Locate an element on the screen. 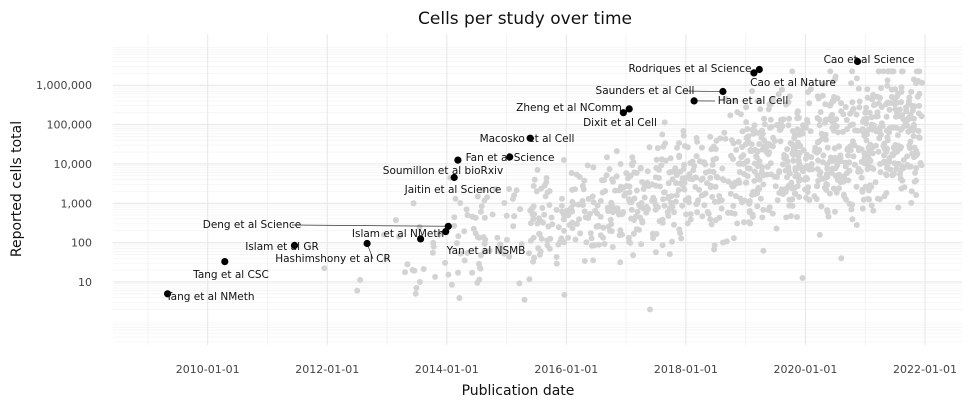  highlighted-study-point is located at coordinates (759, 69).